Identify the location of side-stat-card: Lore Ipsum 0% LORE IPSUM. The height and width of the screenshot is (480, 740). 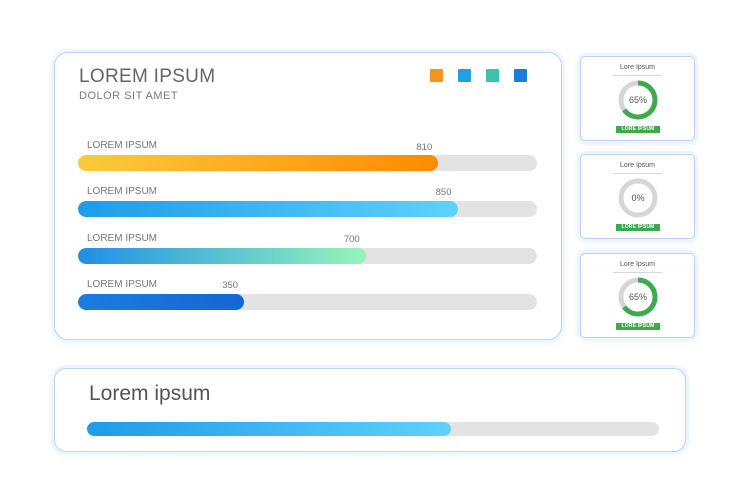
(637, 196).